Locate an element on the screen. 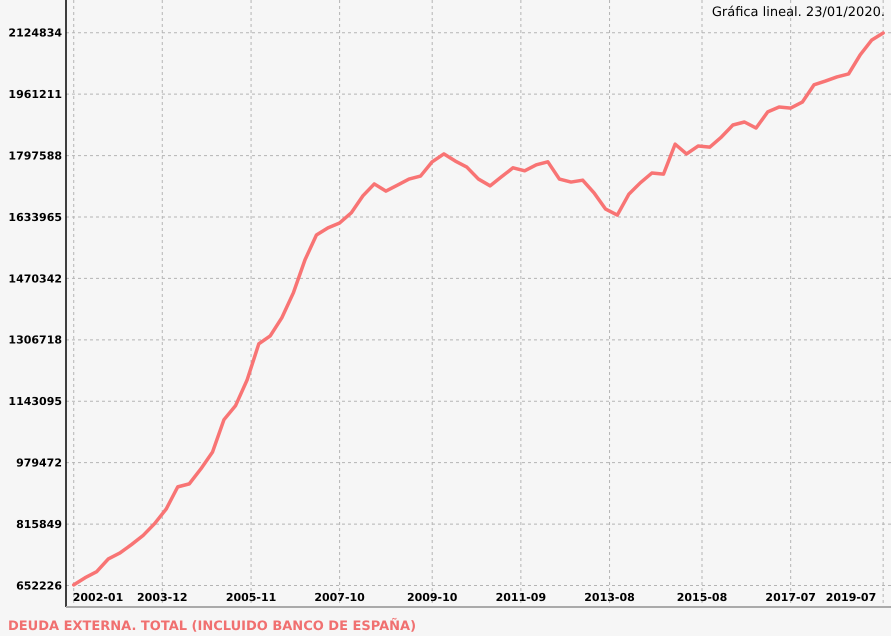 The height and width of the screenshot is (636, 891). y-tick-label: 815849 is located at coordinates (39, 524).